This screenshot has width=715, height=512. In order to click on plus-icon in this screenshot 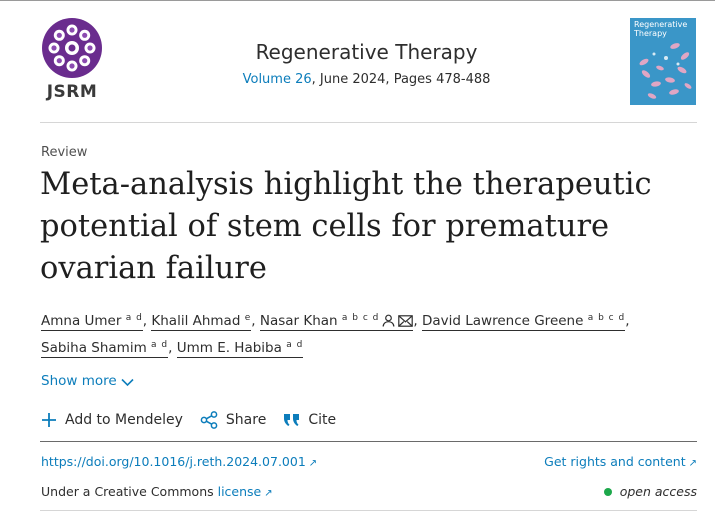, I will do `click(49, 420)`.